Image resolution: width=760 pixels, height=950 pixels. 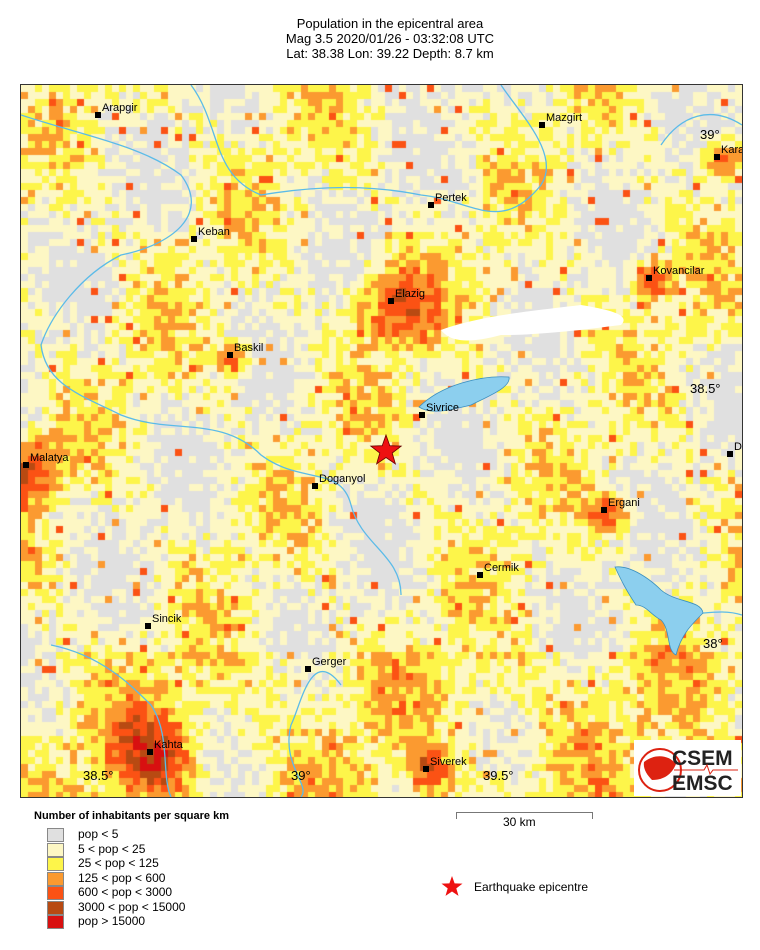 I want to click on city-label: Baskil, so click(x=249, y=348).